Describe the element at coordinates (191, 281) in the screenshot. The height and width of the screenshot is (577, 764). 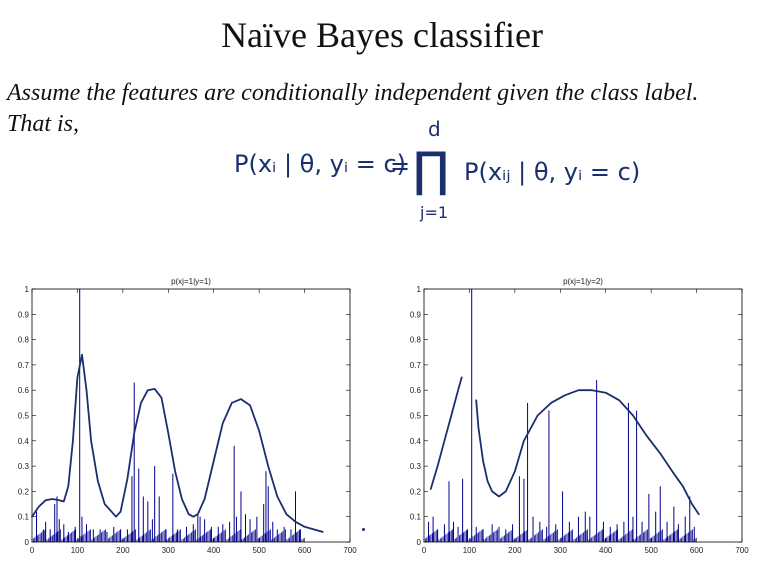
I see `chart-title: p(xj=1|y=1)` at that location.